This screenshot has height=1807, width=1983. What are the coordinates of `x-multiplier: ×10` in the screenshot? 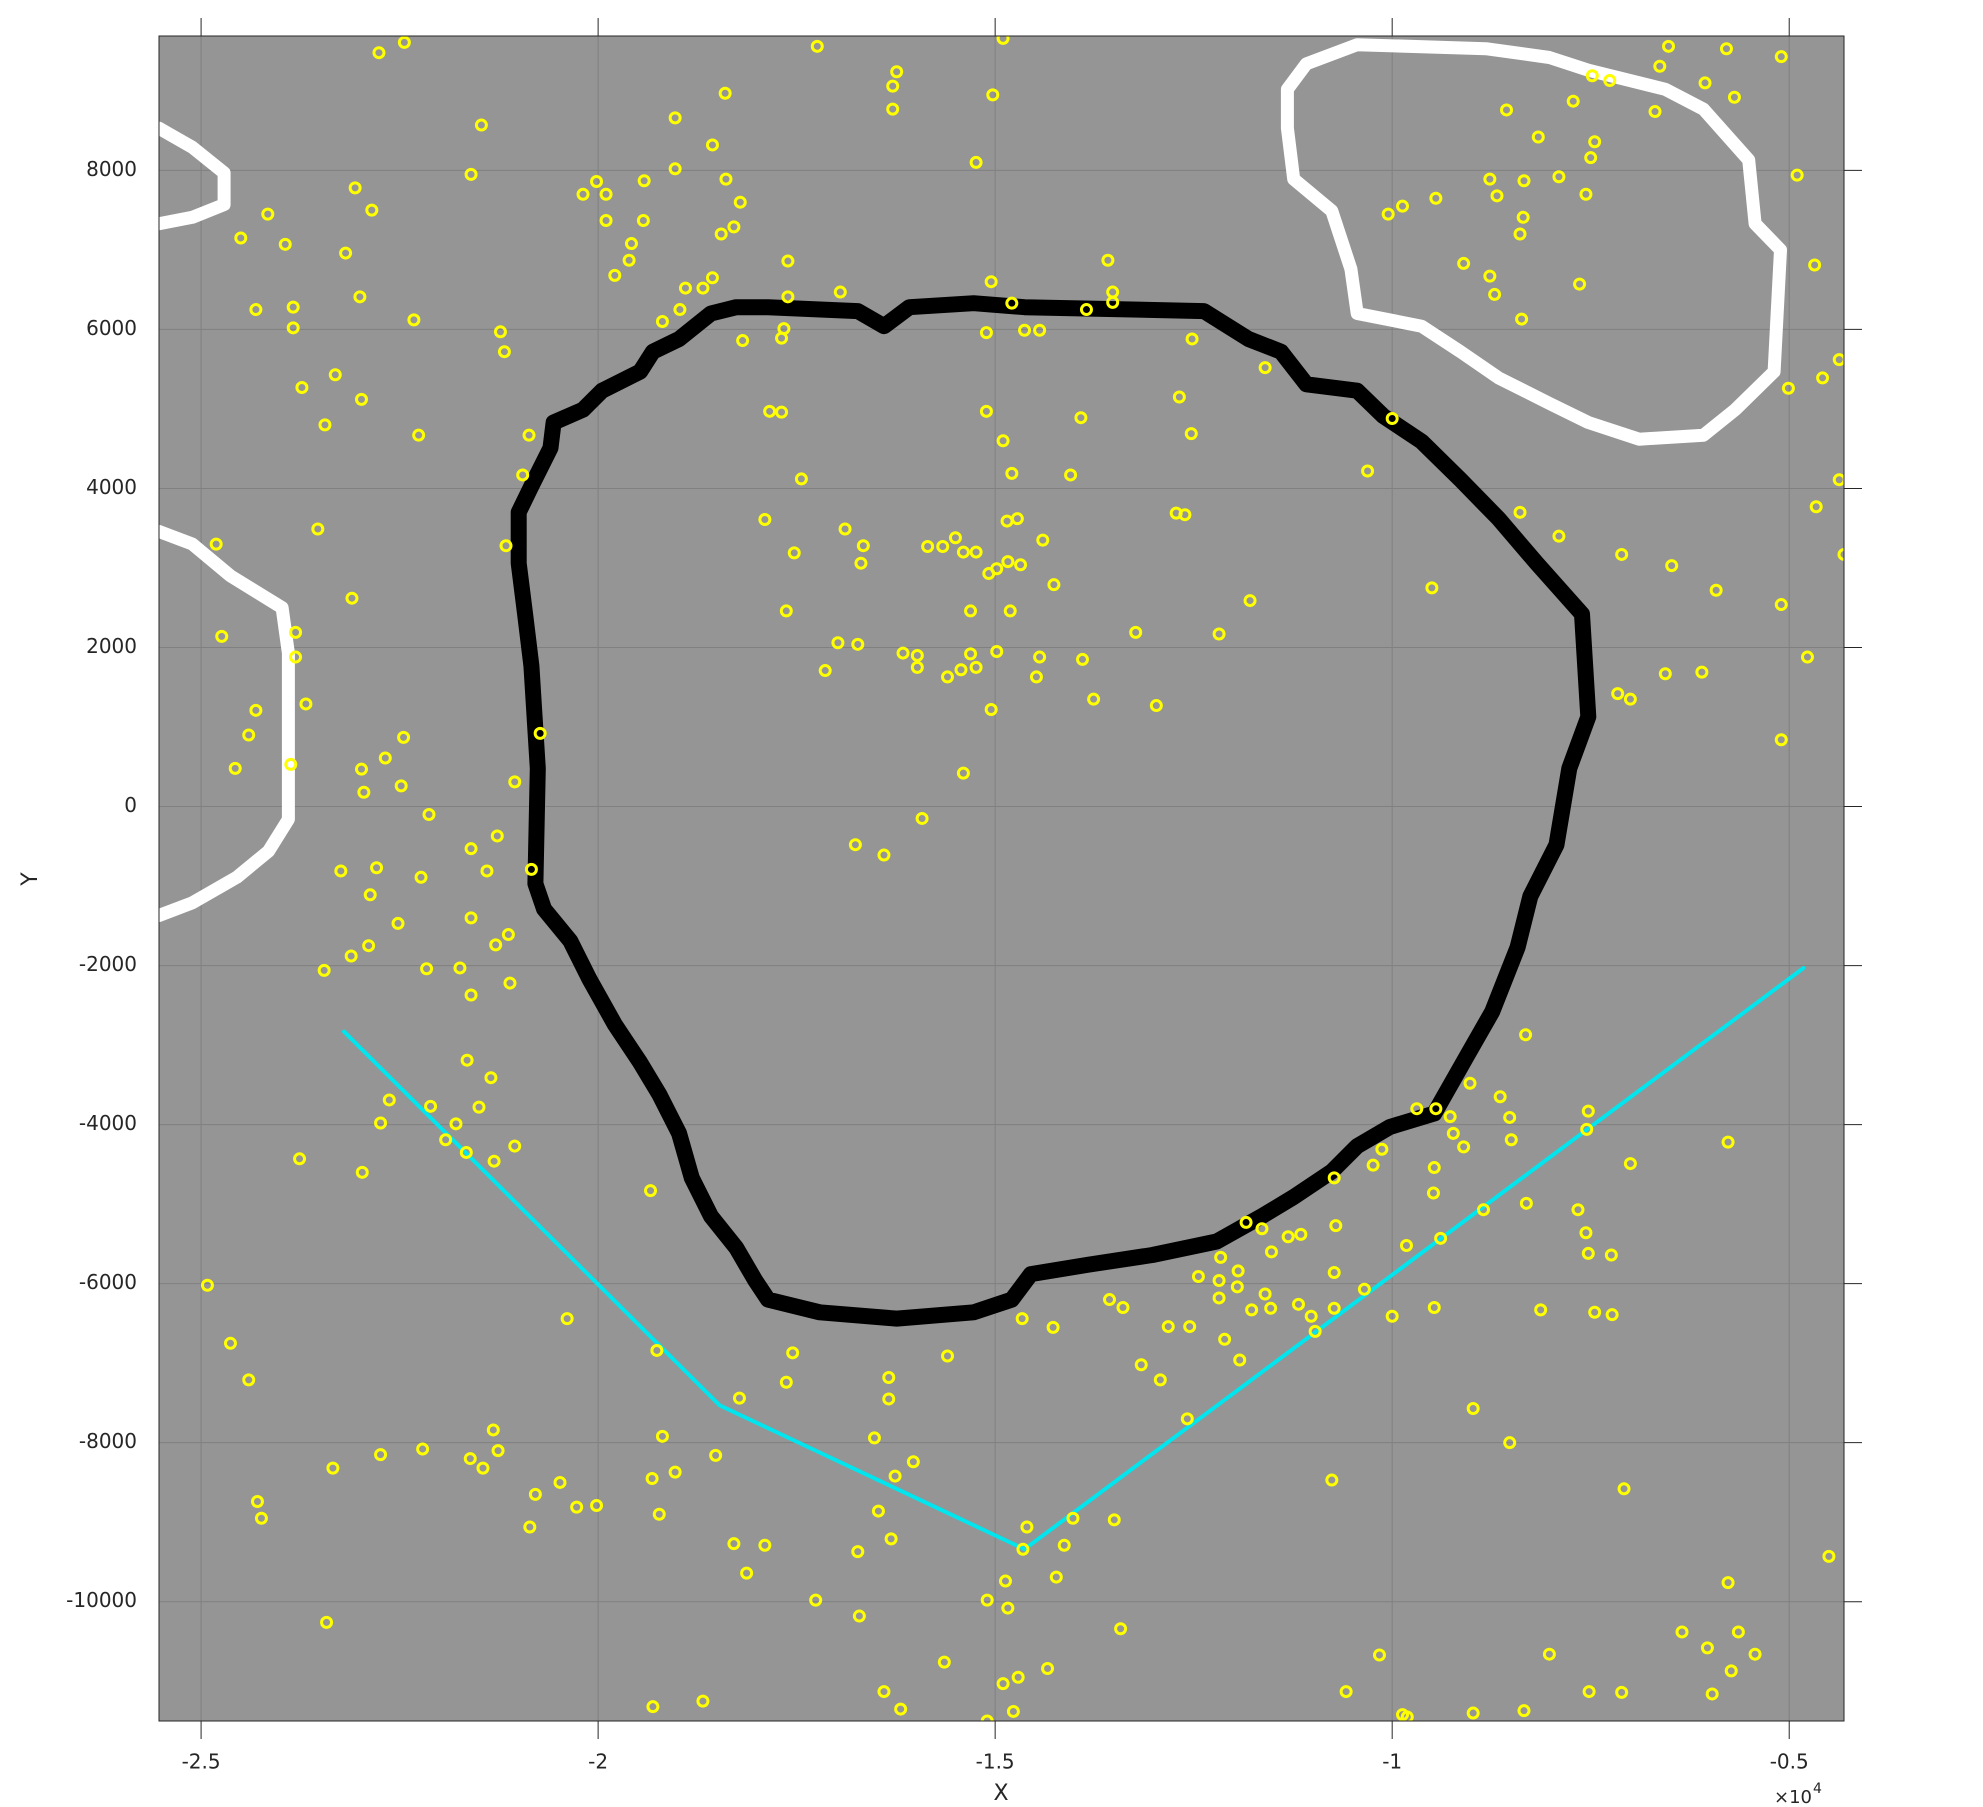 It's located at (1793, 1797).